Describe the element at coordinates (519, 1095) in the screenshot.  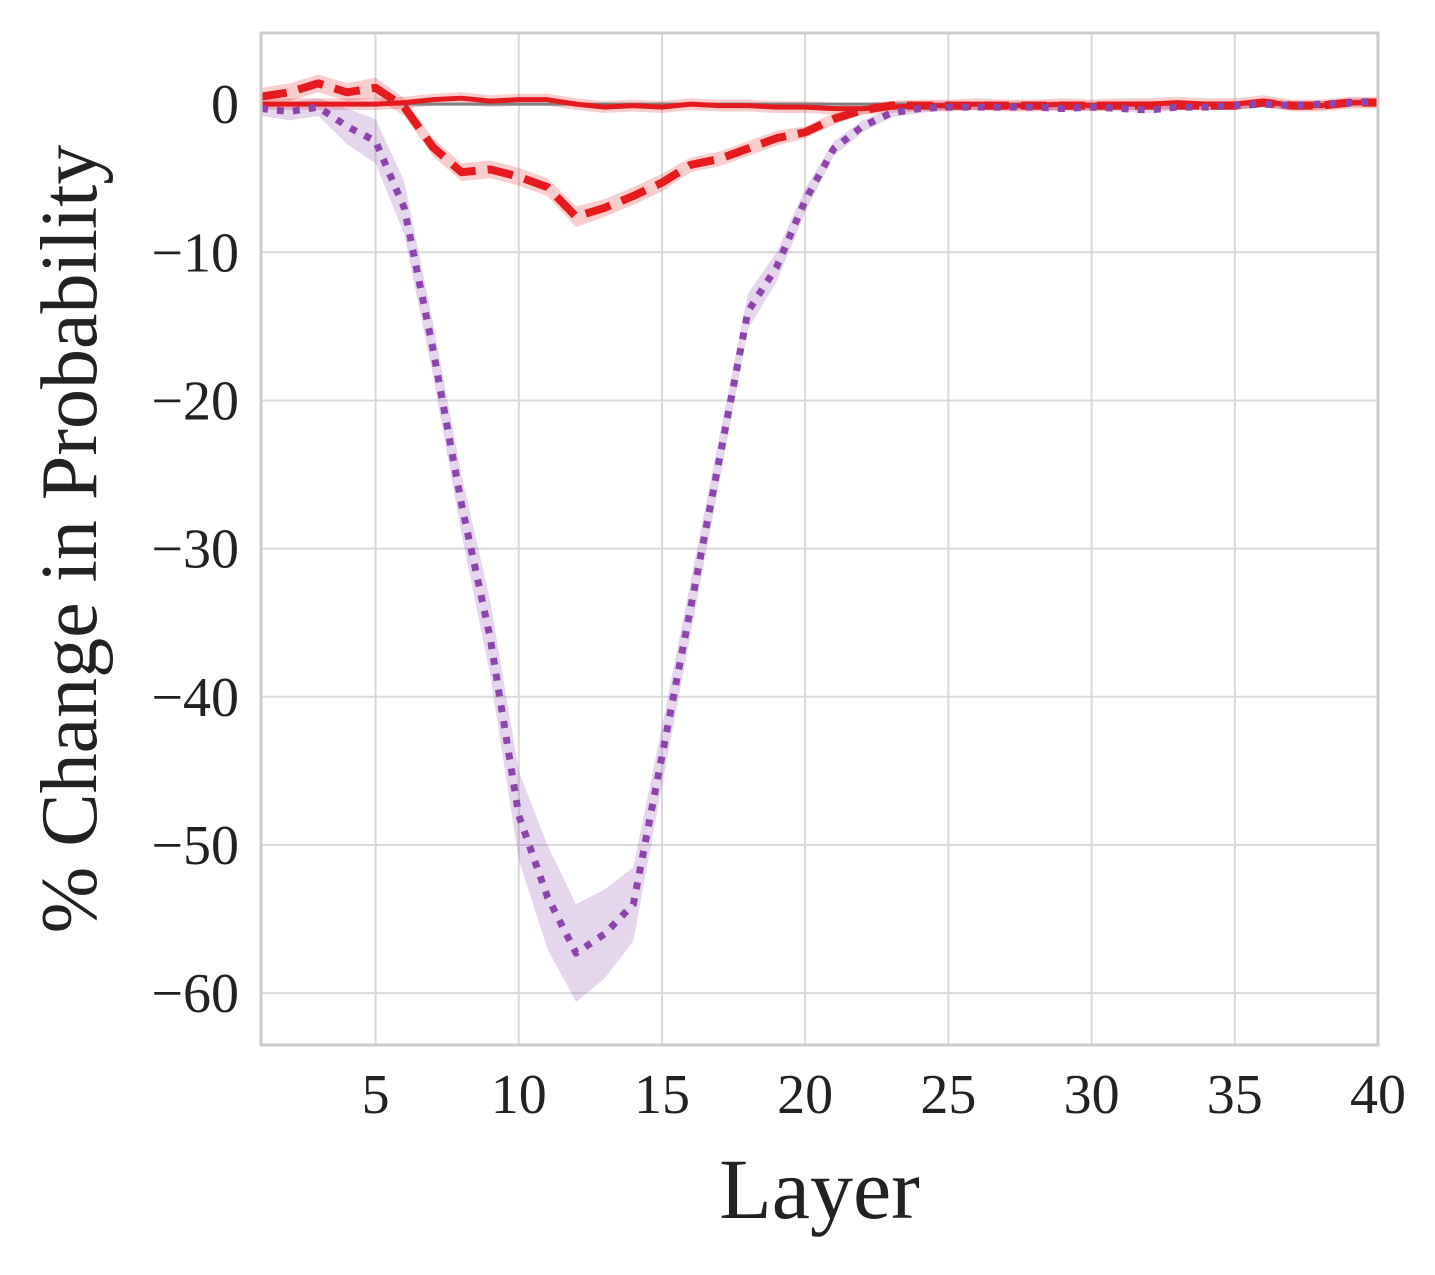
I see `x-tick-label: 10` at that location.